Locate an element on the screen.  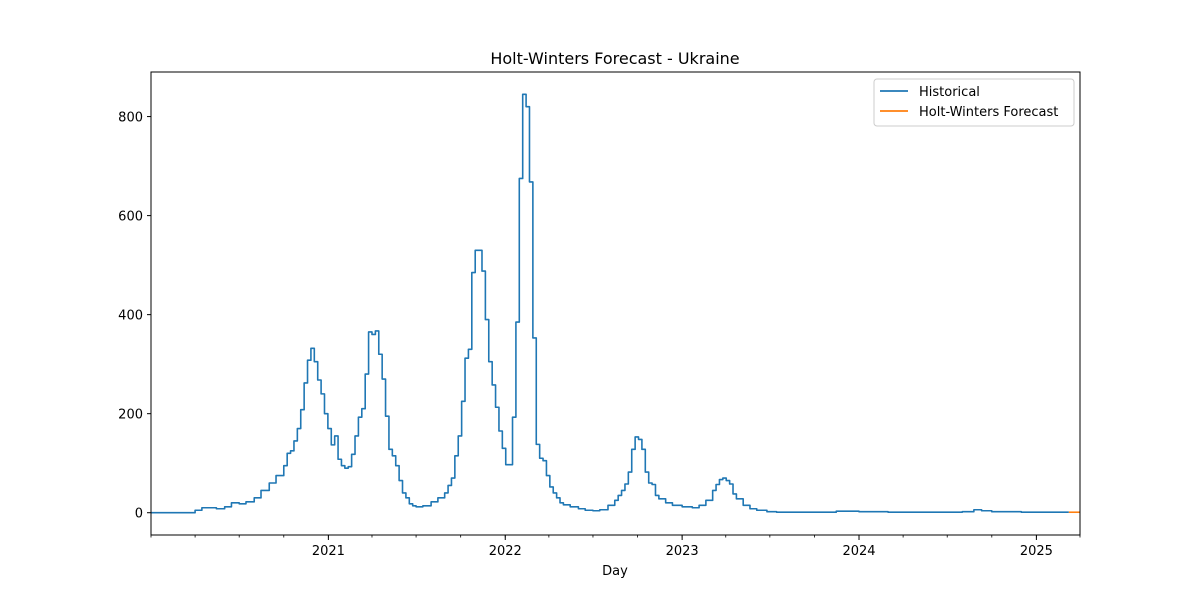
x-tick-label: 2025 is located at coordinates (1036, 551).